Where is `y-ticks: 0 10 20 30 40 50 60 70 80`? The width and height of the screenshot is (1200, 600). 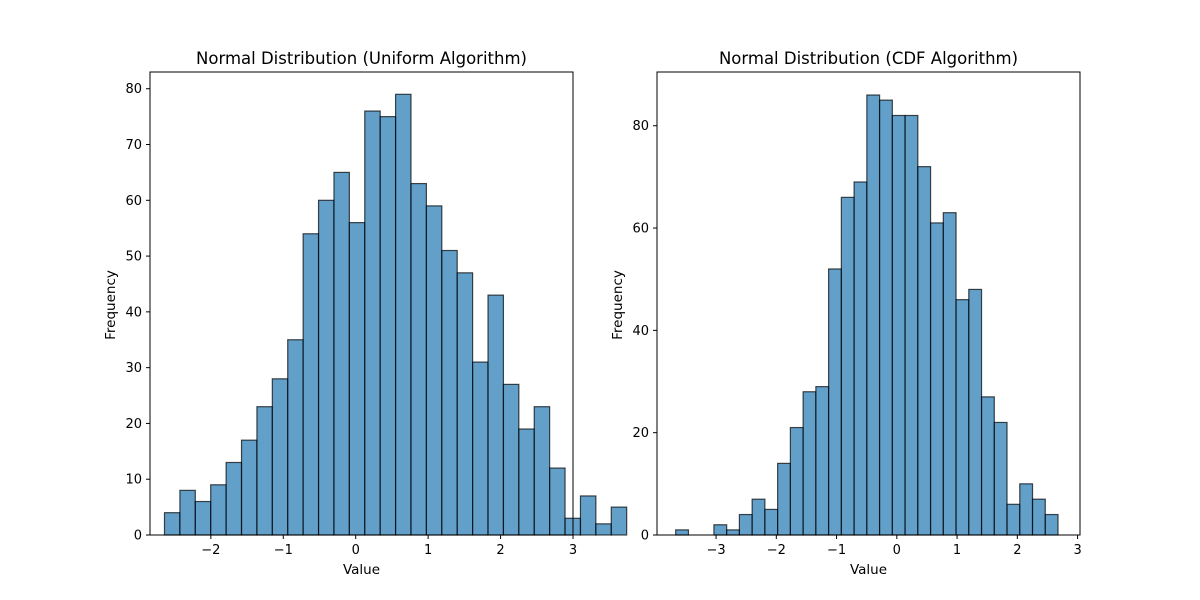 y-ticks: 0 10 20 30 40 50 60 70 80 is located at coordinates (137, 313).